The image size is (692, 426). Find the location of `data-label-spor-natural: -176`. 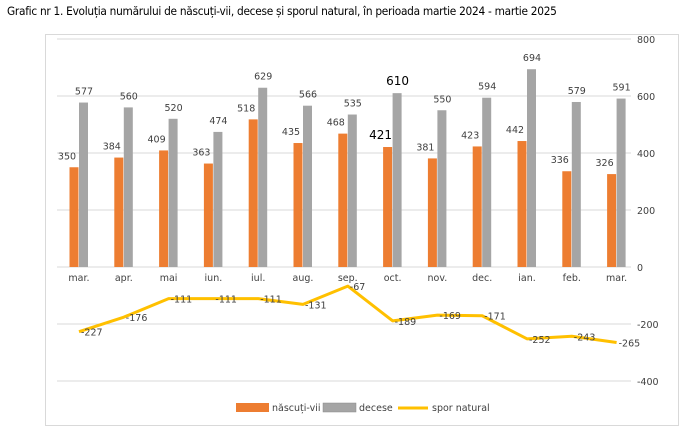

data-label-spor-natural: -176 is located at coordinates (137, 318).